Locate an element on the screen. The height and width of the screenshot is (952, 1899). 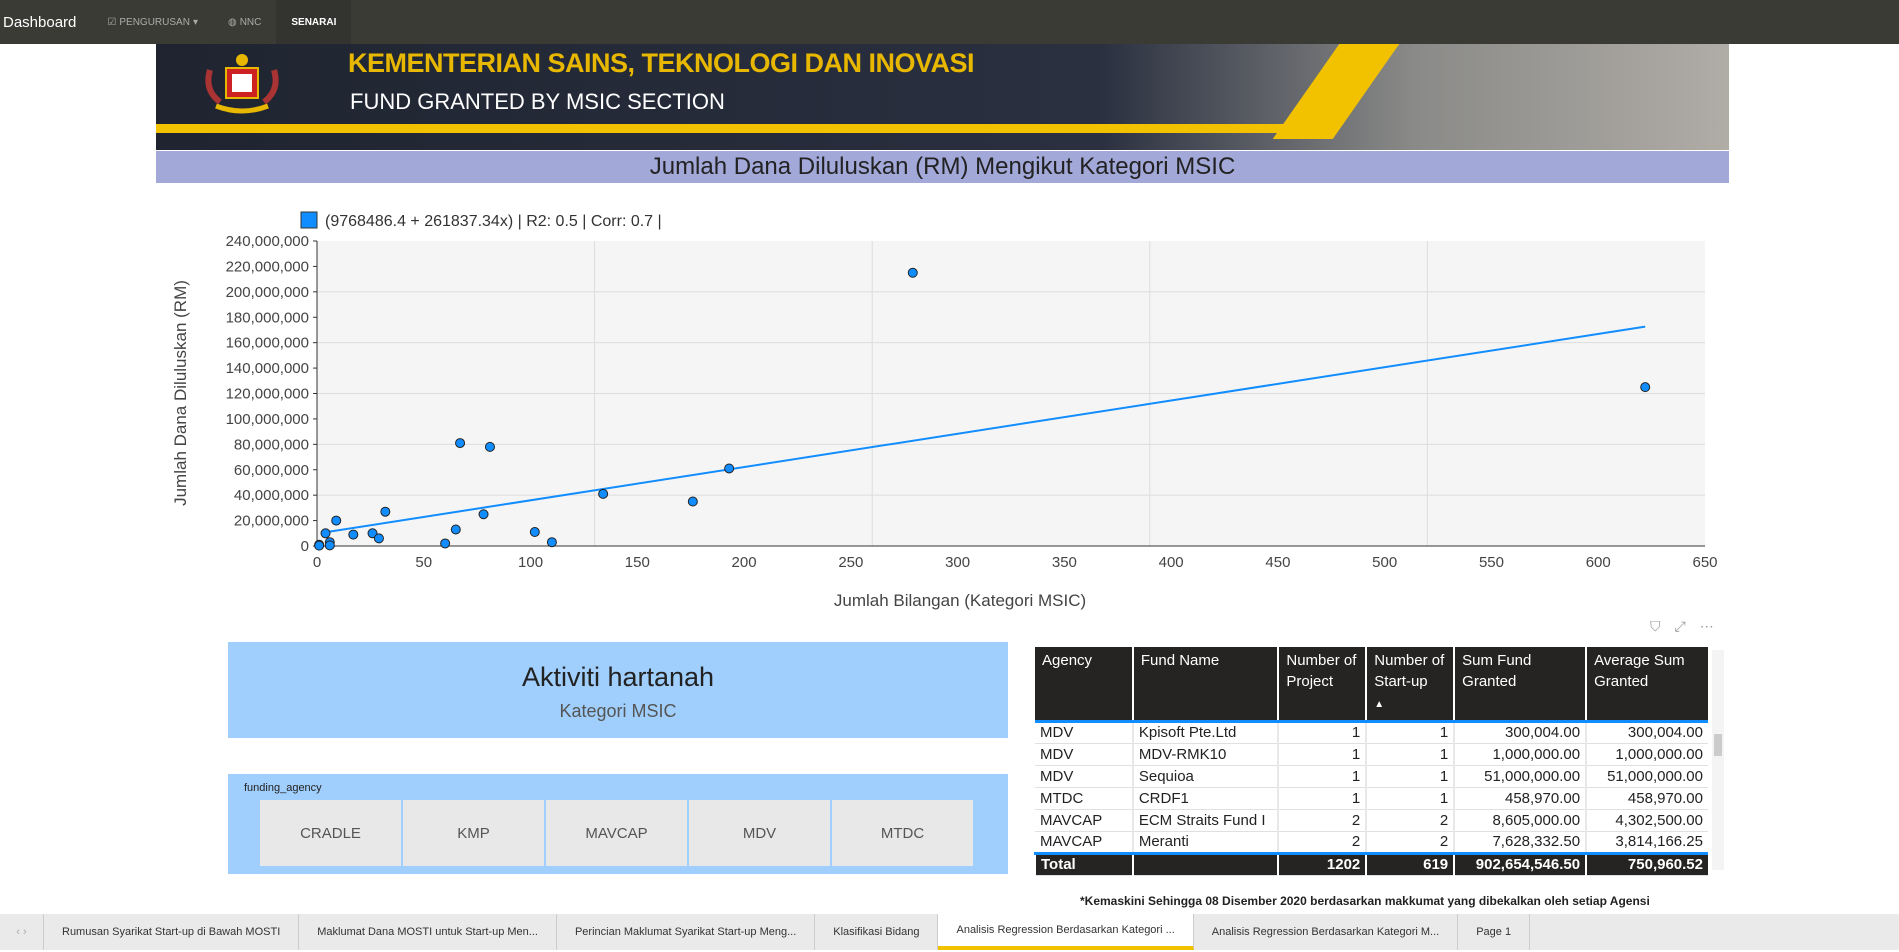
nav-senarai: SENARAI is located at coordinates (314, 22).